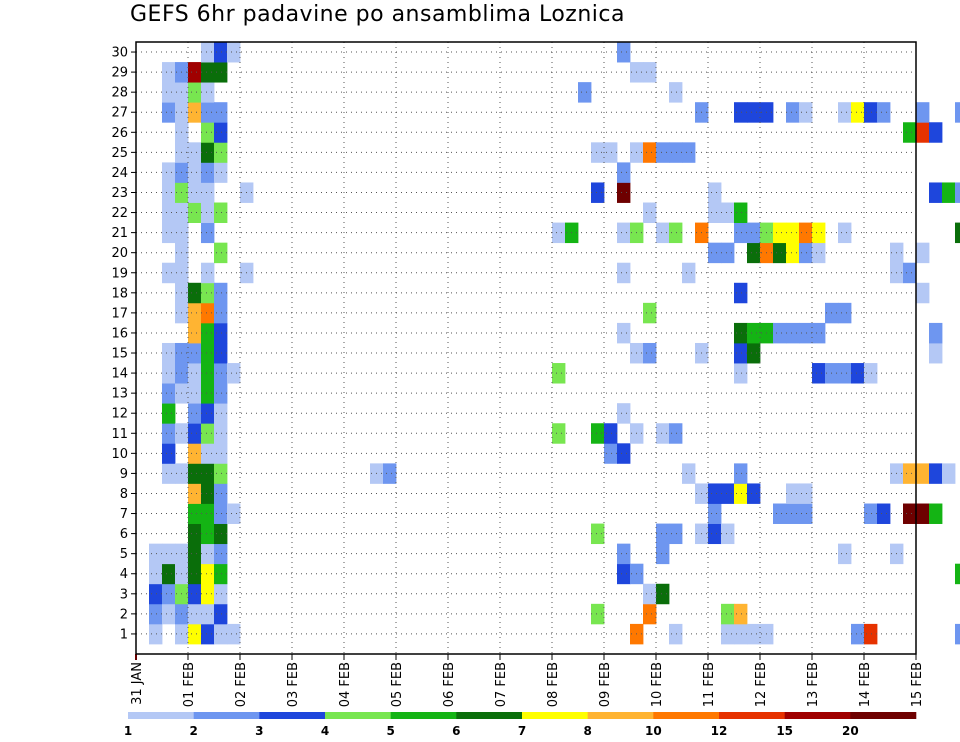 The image size is (960, 742). Describe the element at coordinates (587, 731) in the screenshot. I see `colorbar-label: 8` at that location.